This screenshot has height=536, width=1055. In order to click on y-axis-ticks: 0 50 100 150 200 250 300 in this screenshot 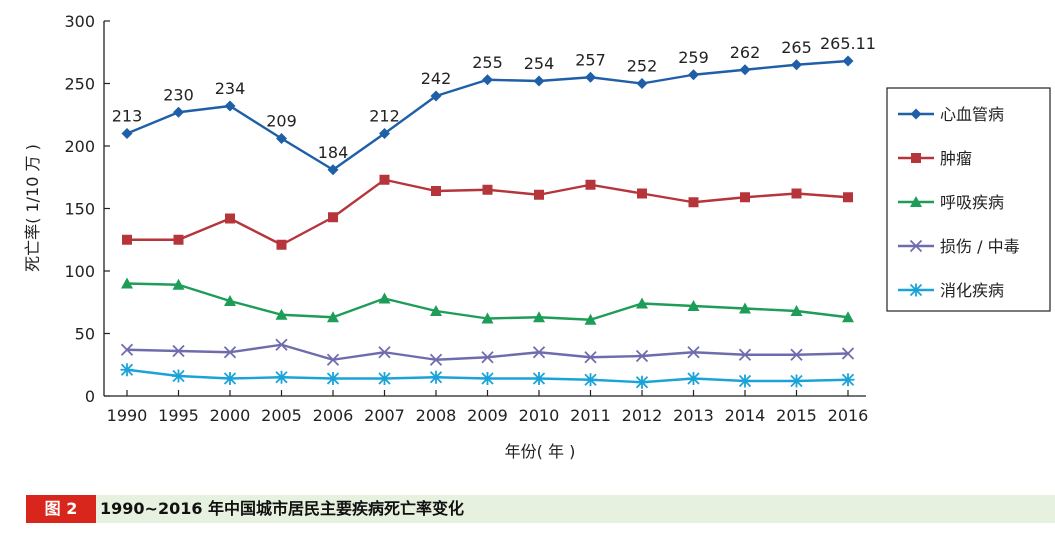, I will do `click(87, 209)`.